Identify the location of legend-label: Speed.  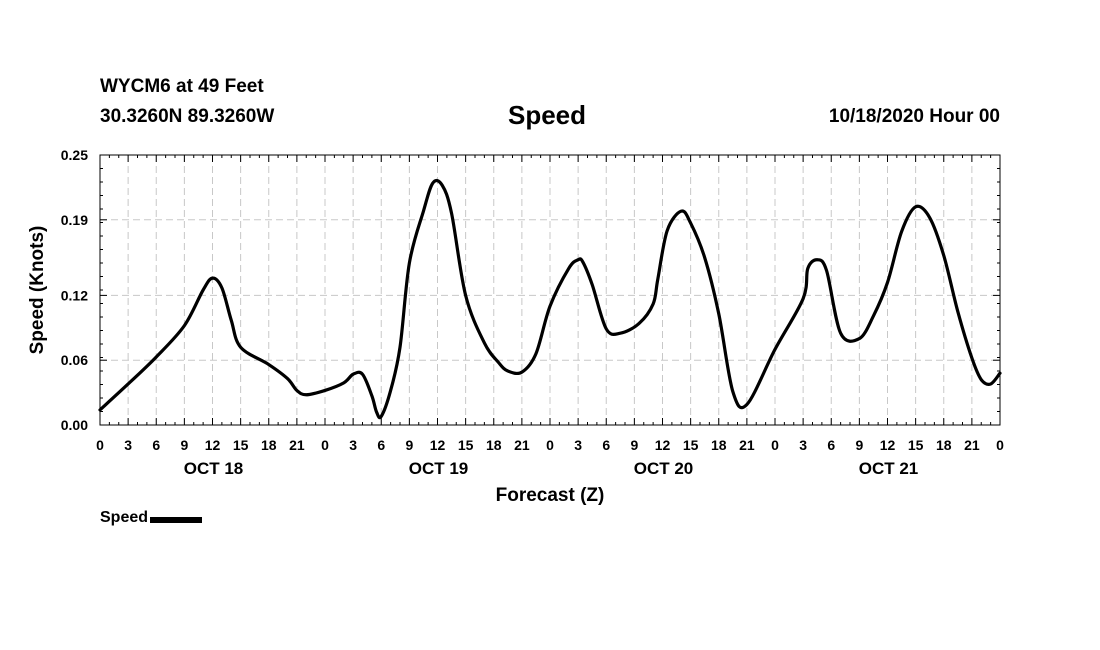
(124, 517).